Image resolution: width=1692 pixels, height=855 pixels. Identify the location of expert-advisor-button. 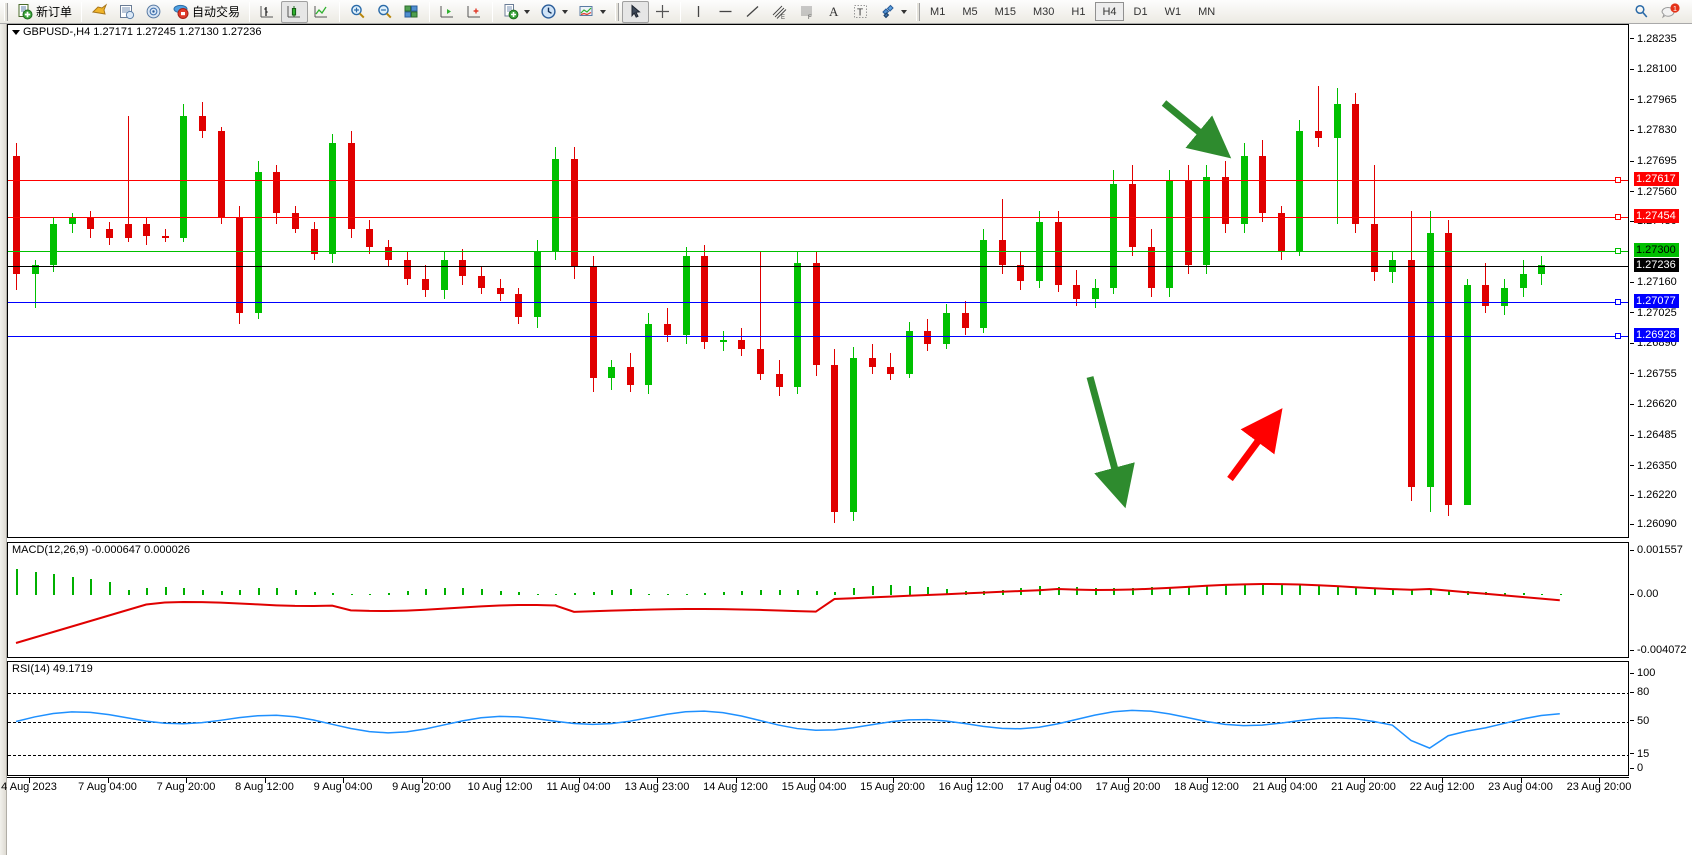
(99, 12).